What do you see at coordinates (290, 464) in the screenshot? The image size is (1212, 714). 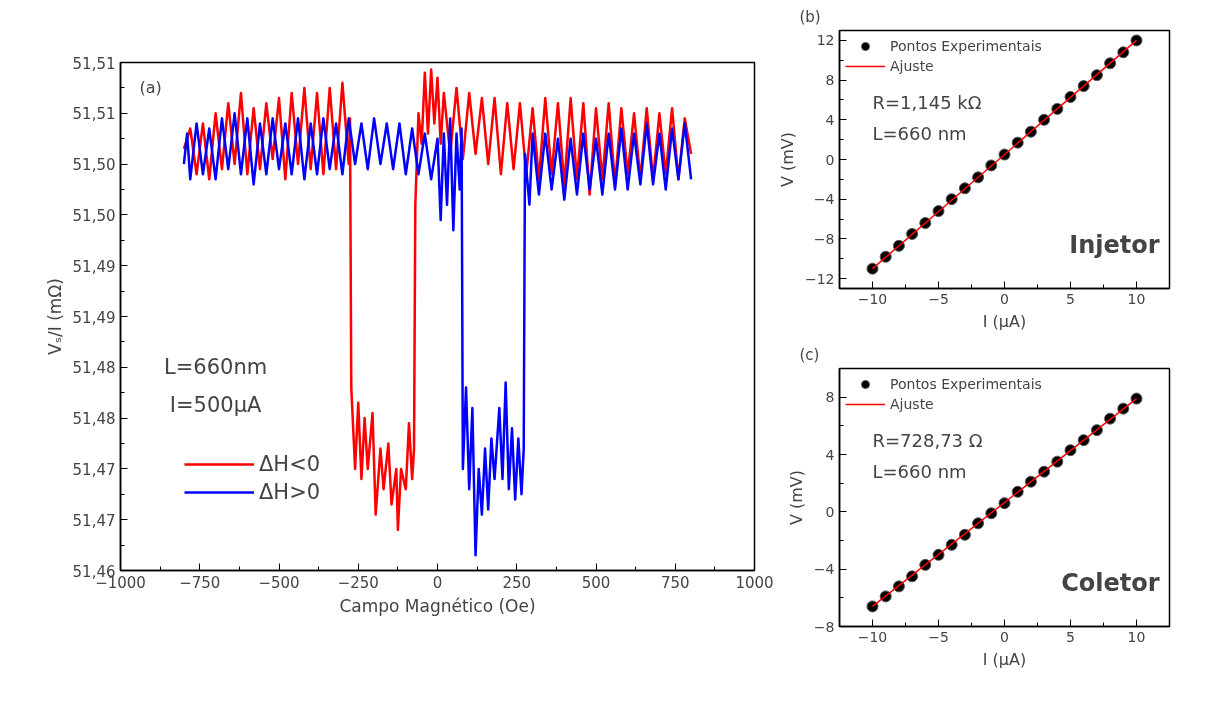 I see `legend-label: ΔH<0` at bounding box center [290, 464].